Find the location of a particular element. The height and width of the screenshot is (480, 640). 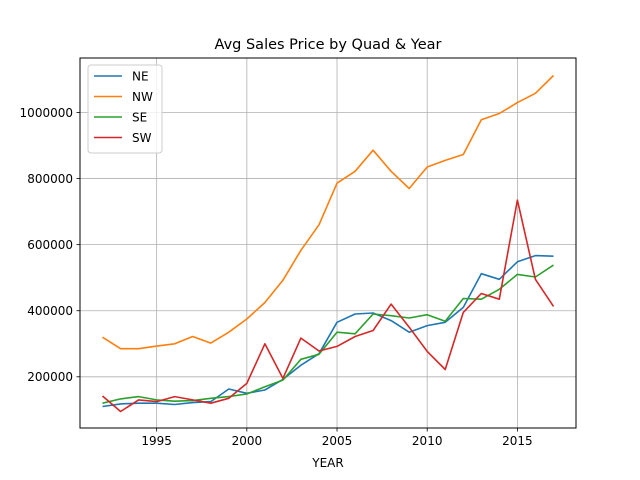

legend-label-ne: NE is located at coordinates (140, 76).